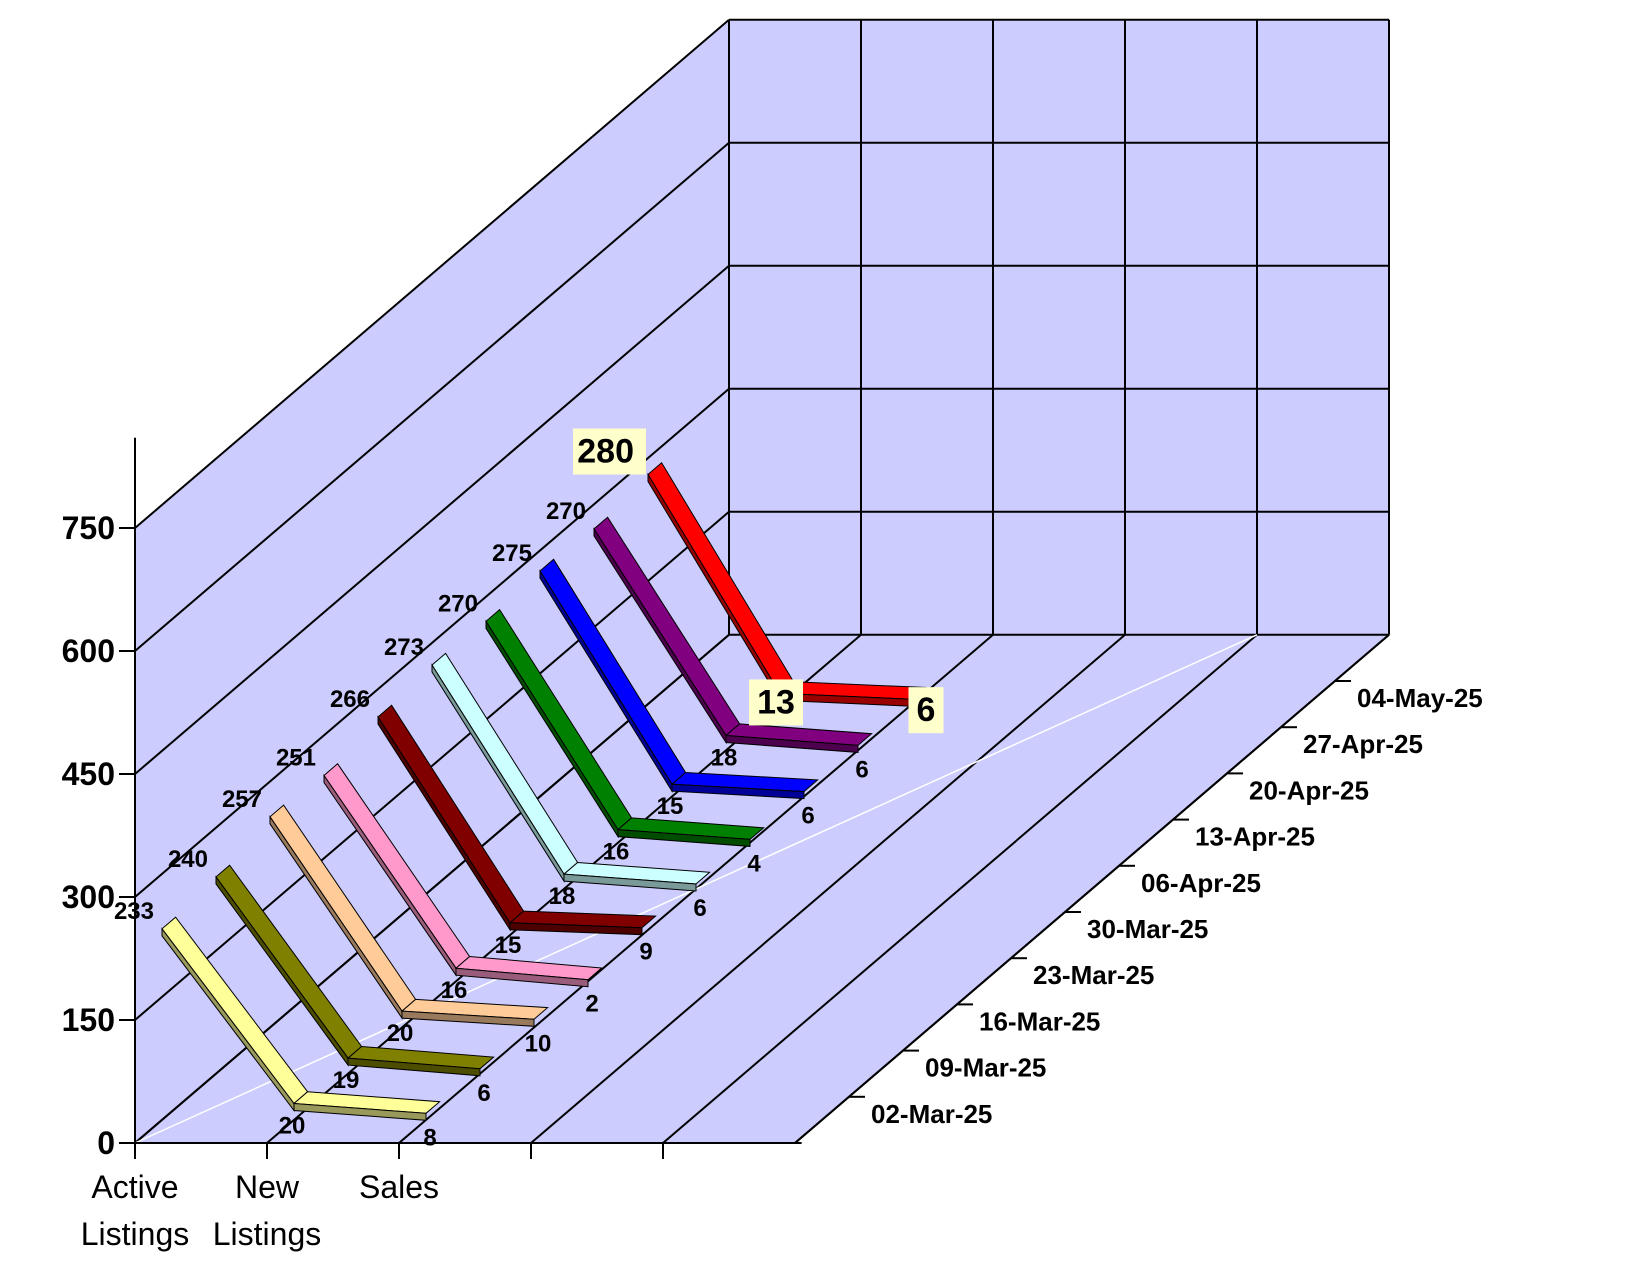 The image size is (1650, 1280). I want to click on data-label: 251, so click(296, 757).